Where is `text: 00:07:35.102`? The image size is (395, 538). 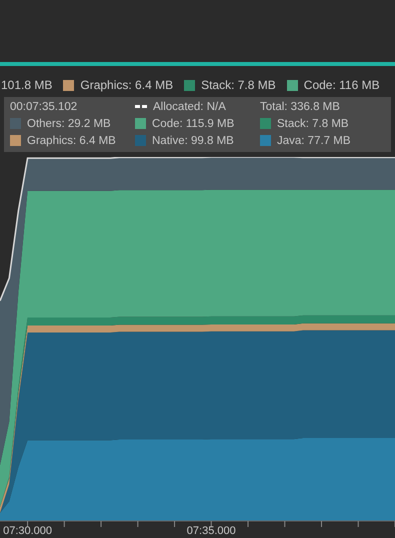
text: 00:07:35.102 is located at coordinates (44, 107).